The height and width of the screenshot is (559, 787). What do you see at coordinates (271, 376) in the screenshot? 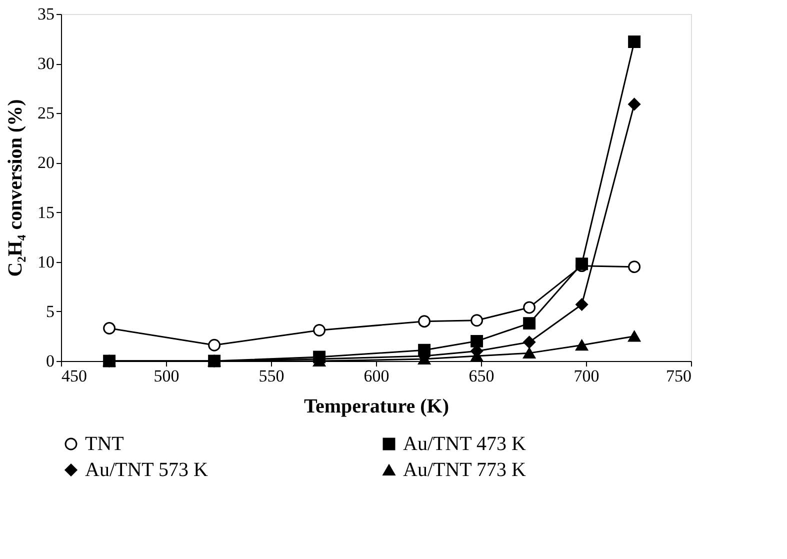
I see `x-tick-label: 550` at bounding box center [271, 376].